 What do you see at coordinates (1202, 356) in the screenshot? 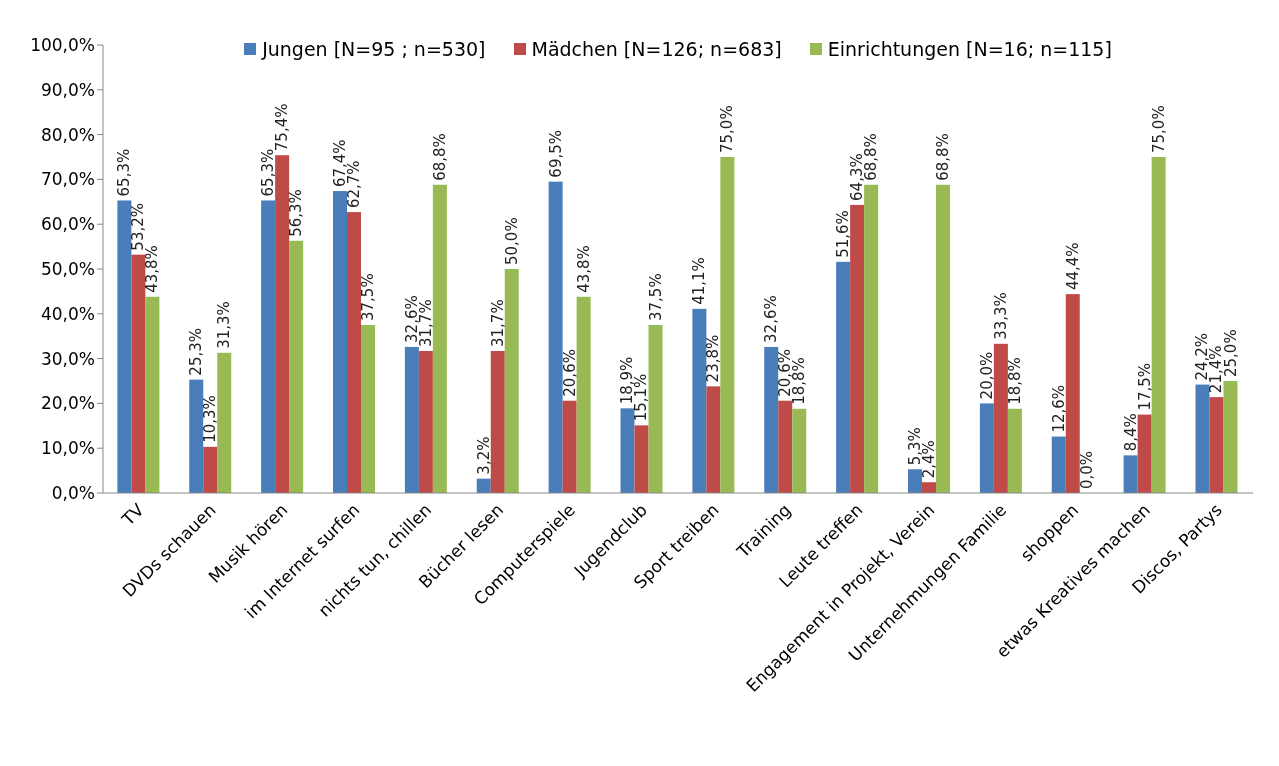
I see `data-label: 24,2%` at bounding box center [1202, 356].